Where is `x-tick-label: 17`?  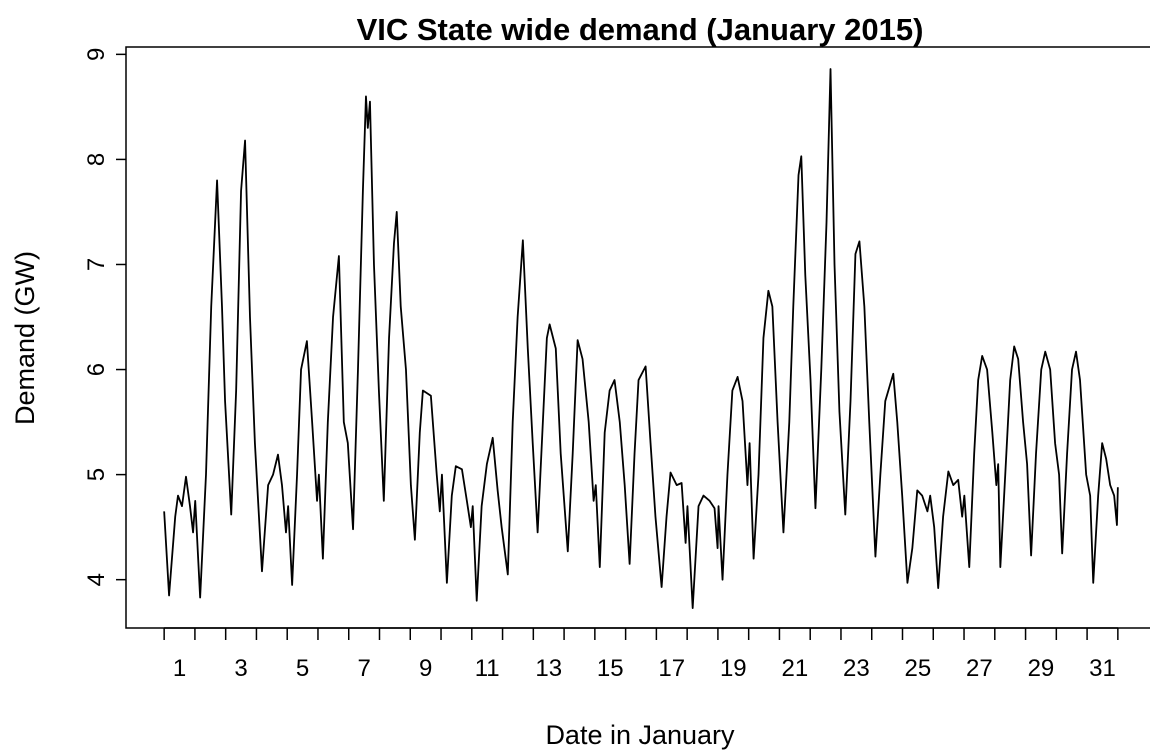 x-tick-label: 17 is located at coordinates (671, 668).